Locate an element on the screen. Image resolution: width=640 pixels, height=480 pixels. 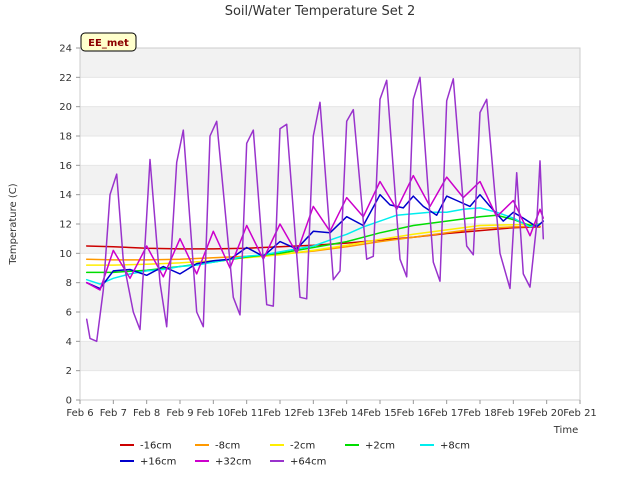
legend-label: +16cm is located at coordinates (158, 462).